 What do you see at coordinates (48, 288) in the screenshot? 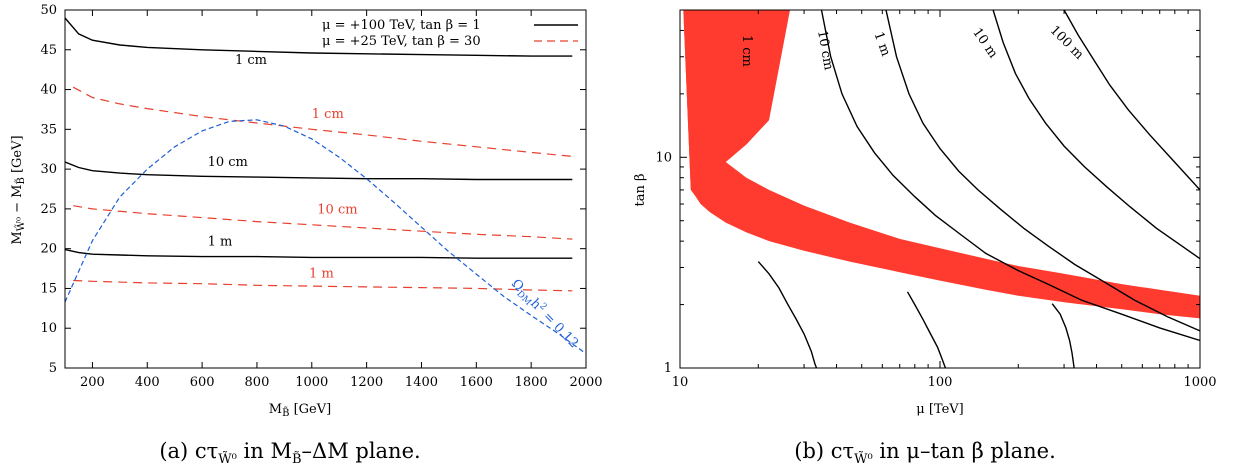
I see `chart-a-ytick-label: 15` at bounding box center [48, 288].